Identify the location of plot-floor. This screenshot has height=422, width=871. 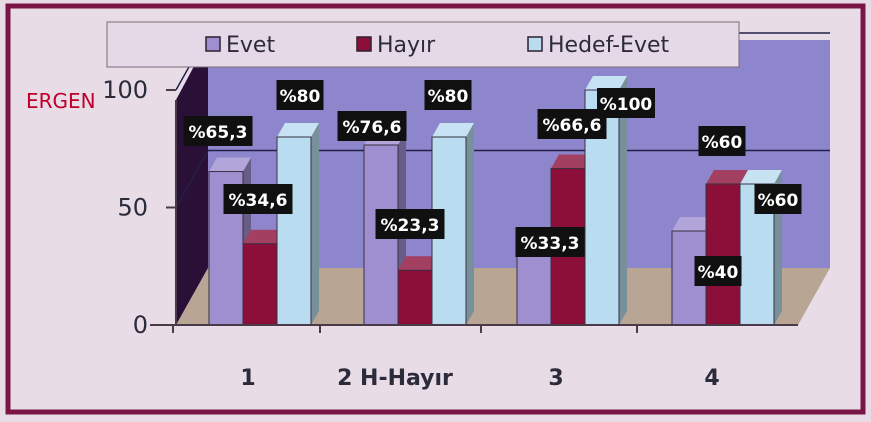
(503, 296).